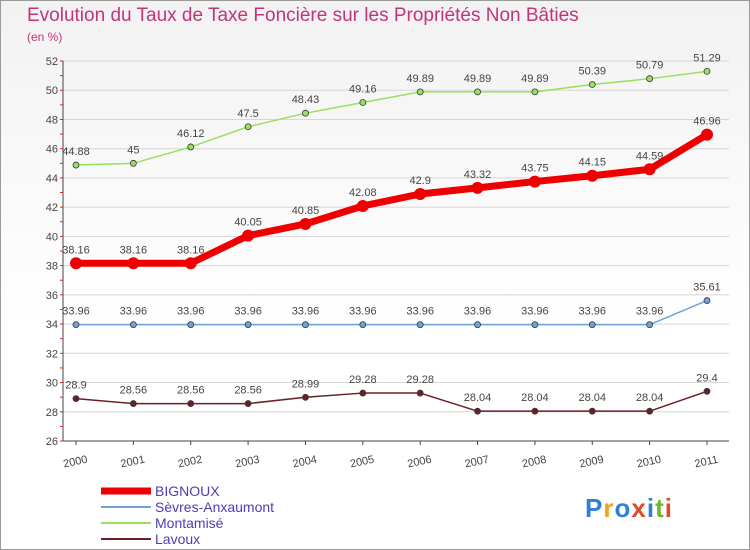 This screenshot has width=750, height=550. What do you see at coordinates (707, 58) in the screenshot?
I see `data-label: 51.29` at bounding box center [707, 58].